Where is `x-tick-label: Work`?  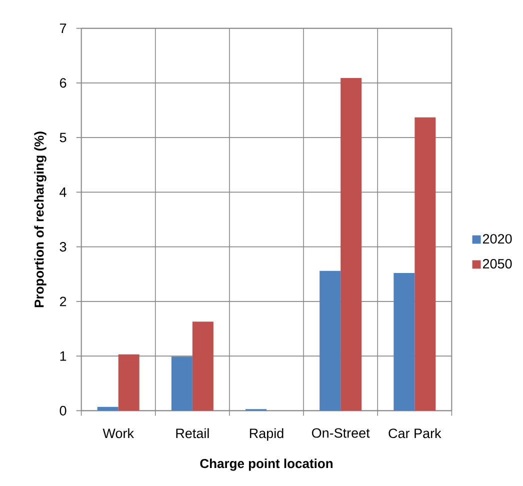 x-tick-label: Work is located at coordinates (118, 433).